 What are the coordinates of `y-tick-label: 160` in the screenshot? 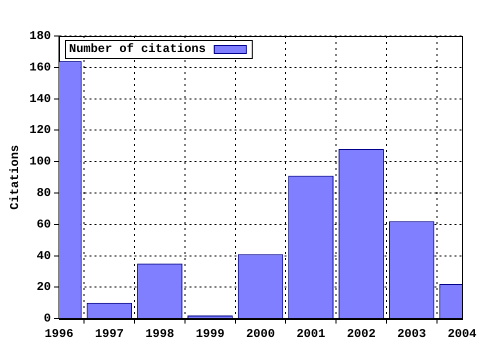 It's located at (40, 67).